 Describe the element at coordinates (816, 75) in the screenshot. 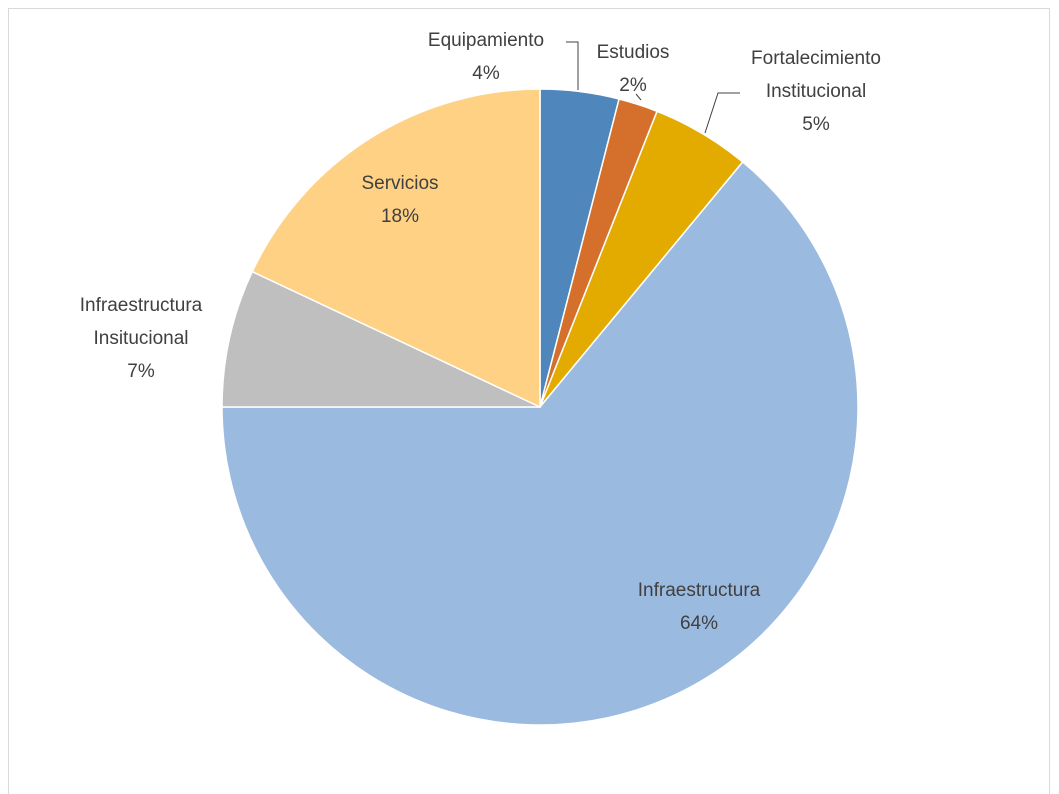

I see `category-label: Fortalecimiento Institucional` at that location.